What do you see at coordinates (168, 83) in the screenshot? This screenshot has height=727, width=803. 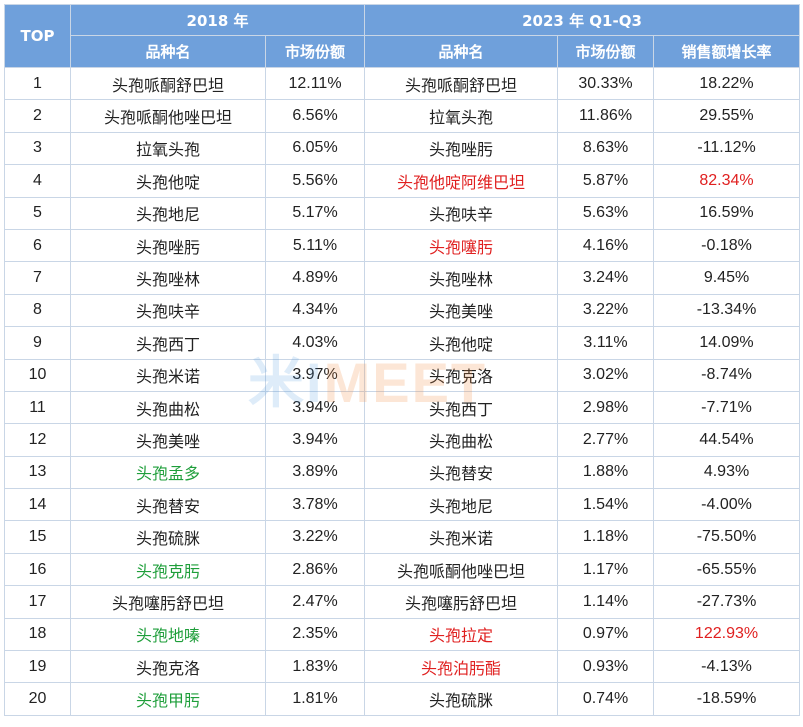 I see `name-2018-cell: 头孢哌酮舒巴坦` at bounding box center [168, 83].